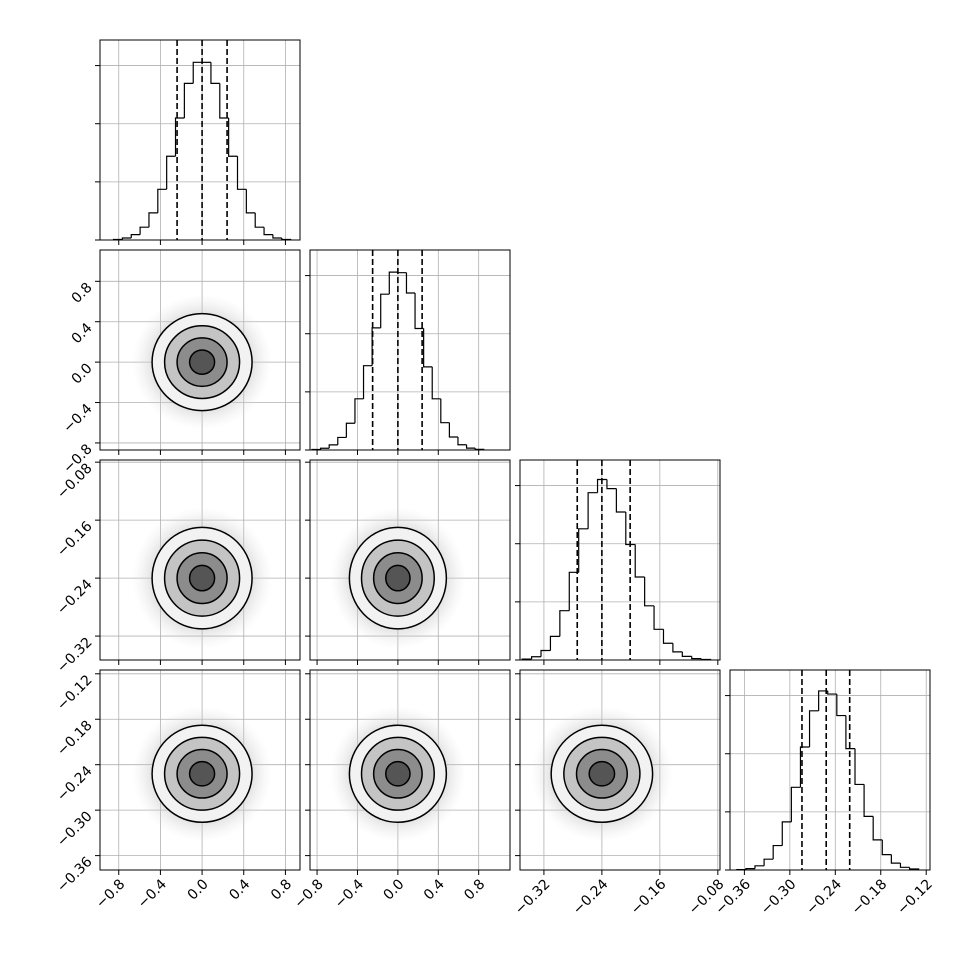 This screenshot has width=970, height=970. I want to click on y-tick-label: −0.16, so click(75, 539).